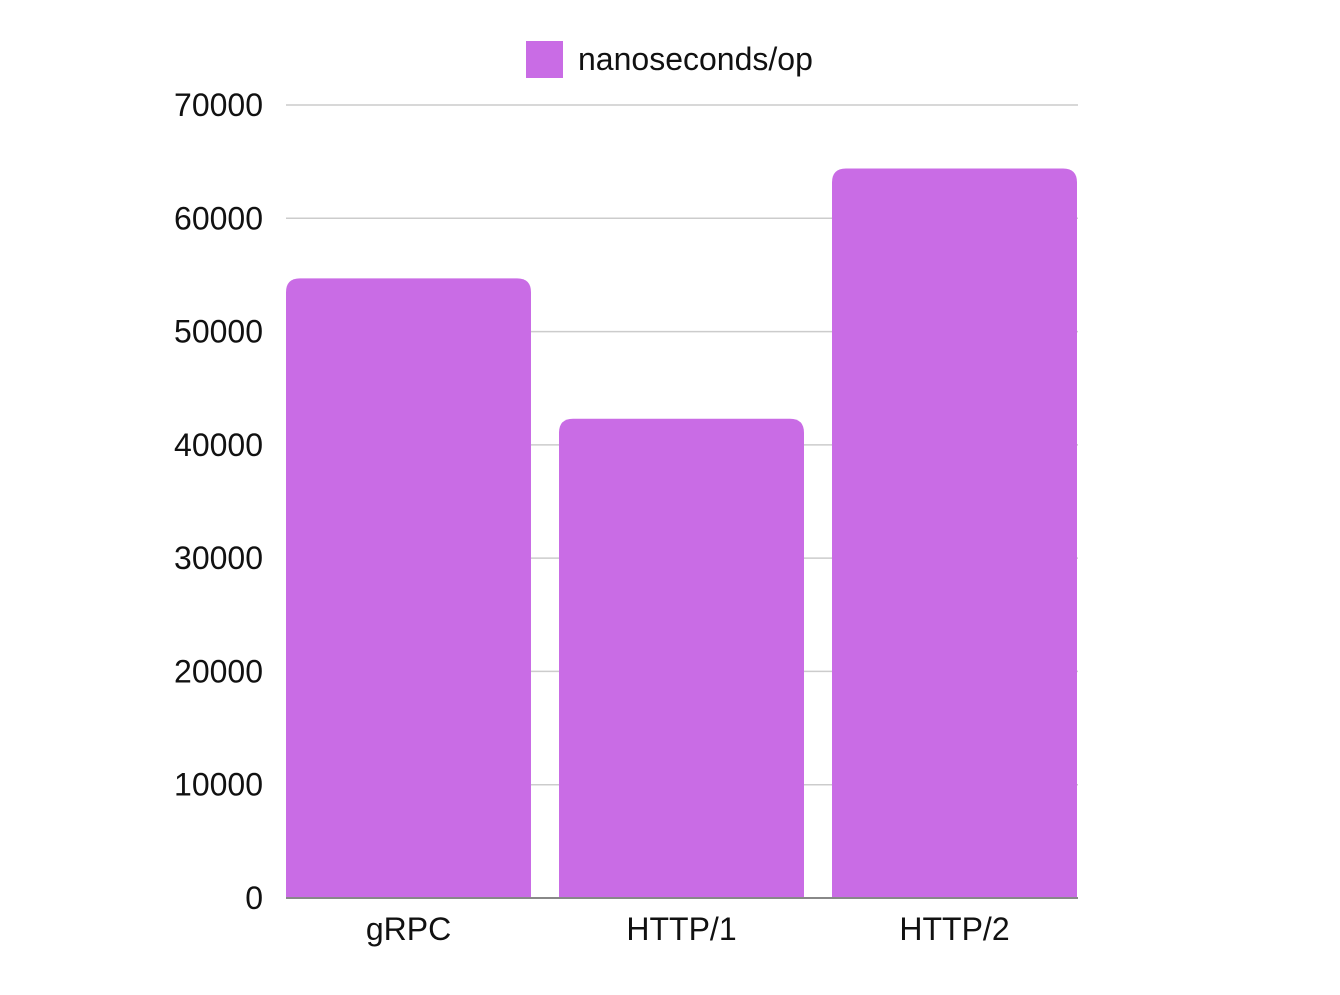 The height and width of the screenshot is (995, 1340). Describe the element at coordinates (218, 501) in the screenshot. I see `y-axis-ticks: 0 10000 20000 30000 40000 50000 60000 70000` at that location.